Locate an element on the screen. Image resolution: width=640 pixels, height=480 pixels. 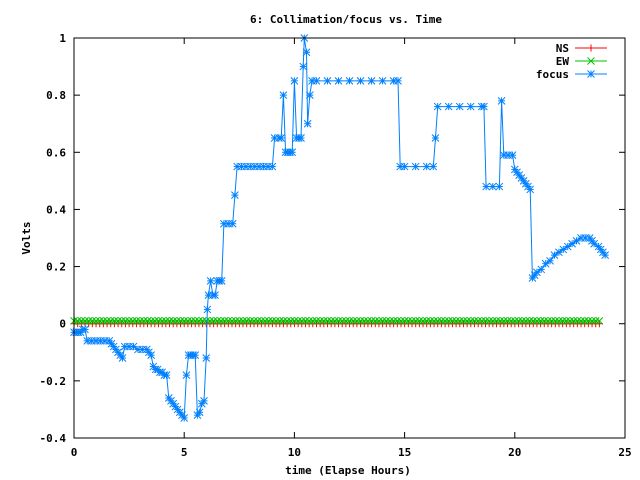
y-axis-label: Volts is located at coordinates (26, 237).